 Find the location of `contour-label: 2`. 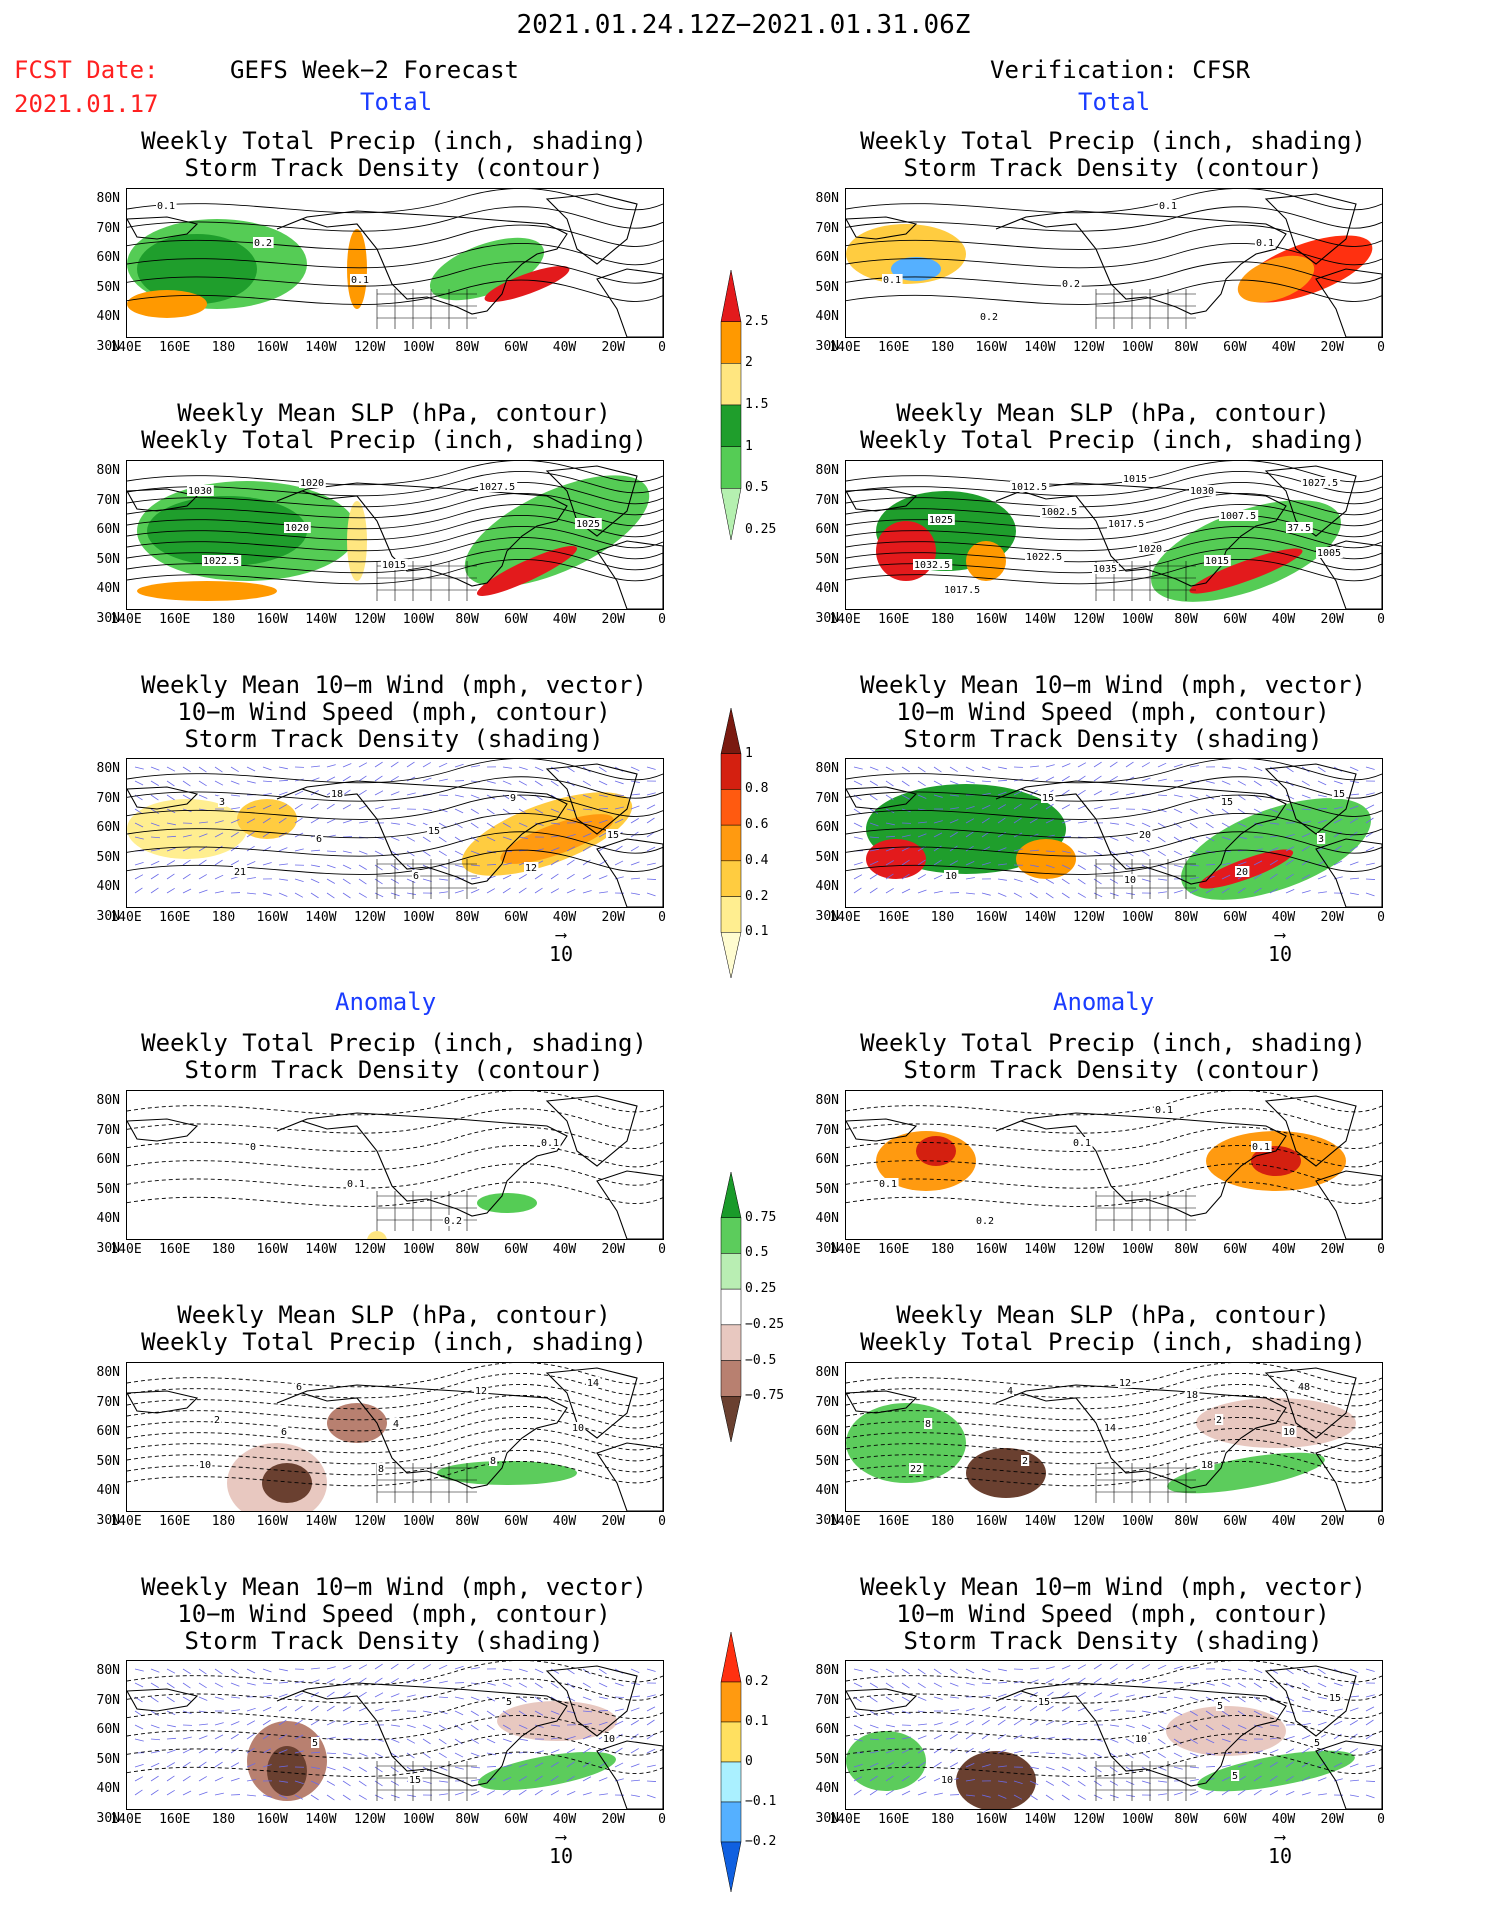

contour-label: 2 is located at coordinates (1025, 1461).